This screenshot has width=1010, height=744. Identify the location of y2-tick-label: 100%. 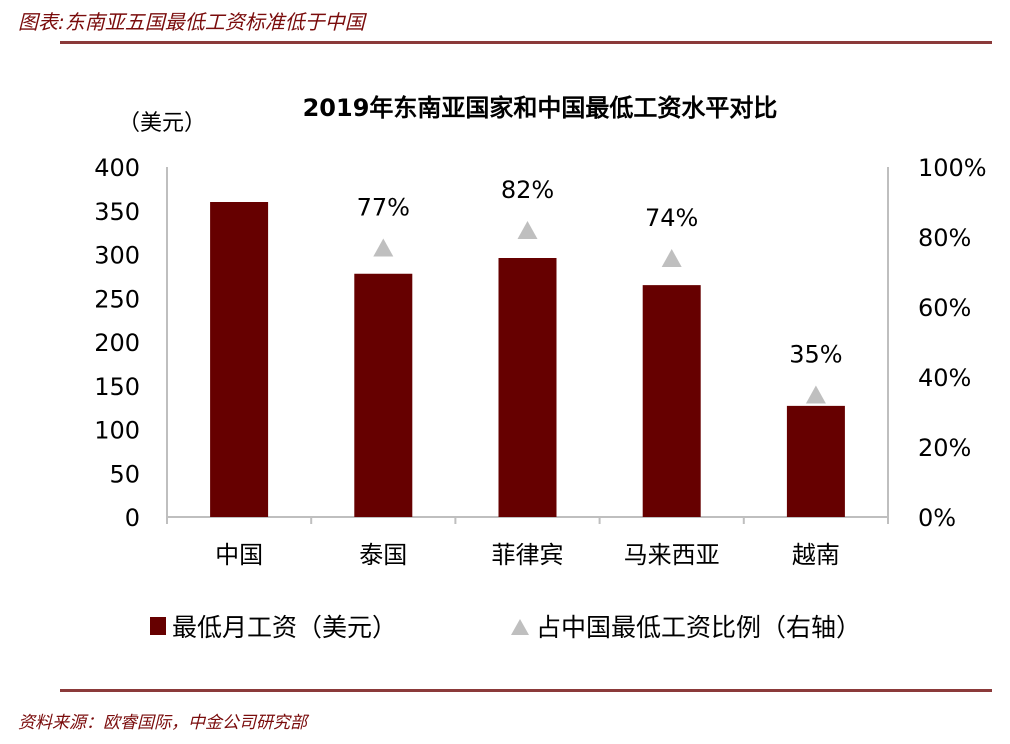
(952, 168).